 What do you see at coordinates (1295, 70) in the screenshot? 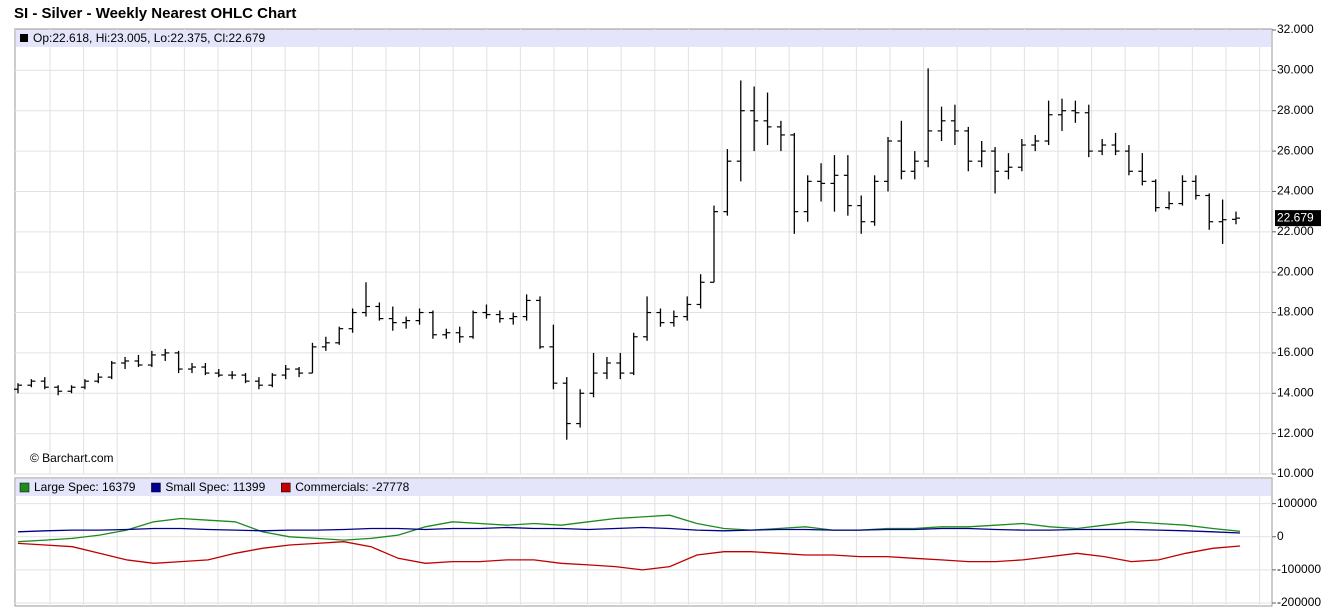
I see `y-tick-label: 30.000` at bounding box center [1295, 70].